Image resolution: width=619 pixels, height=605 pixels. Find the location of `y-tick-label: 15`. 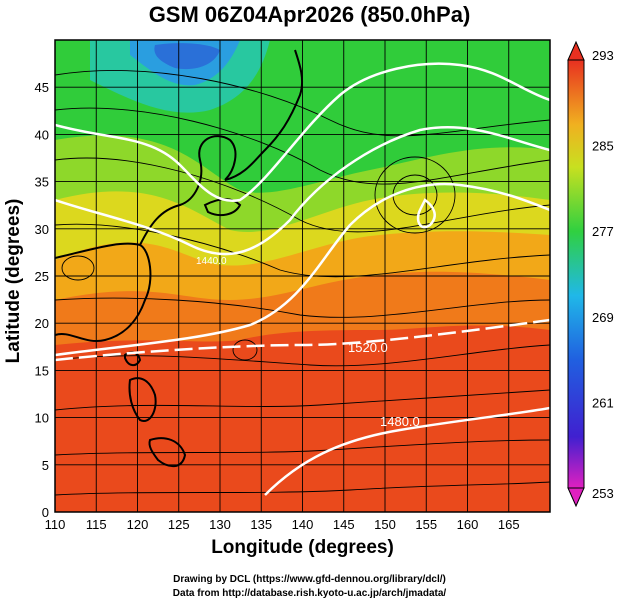

y-tick-label: 15 is located at coordinates (42, 370).